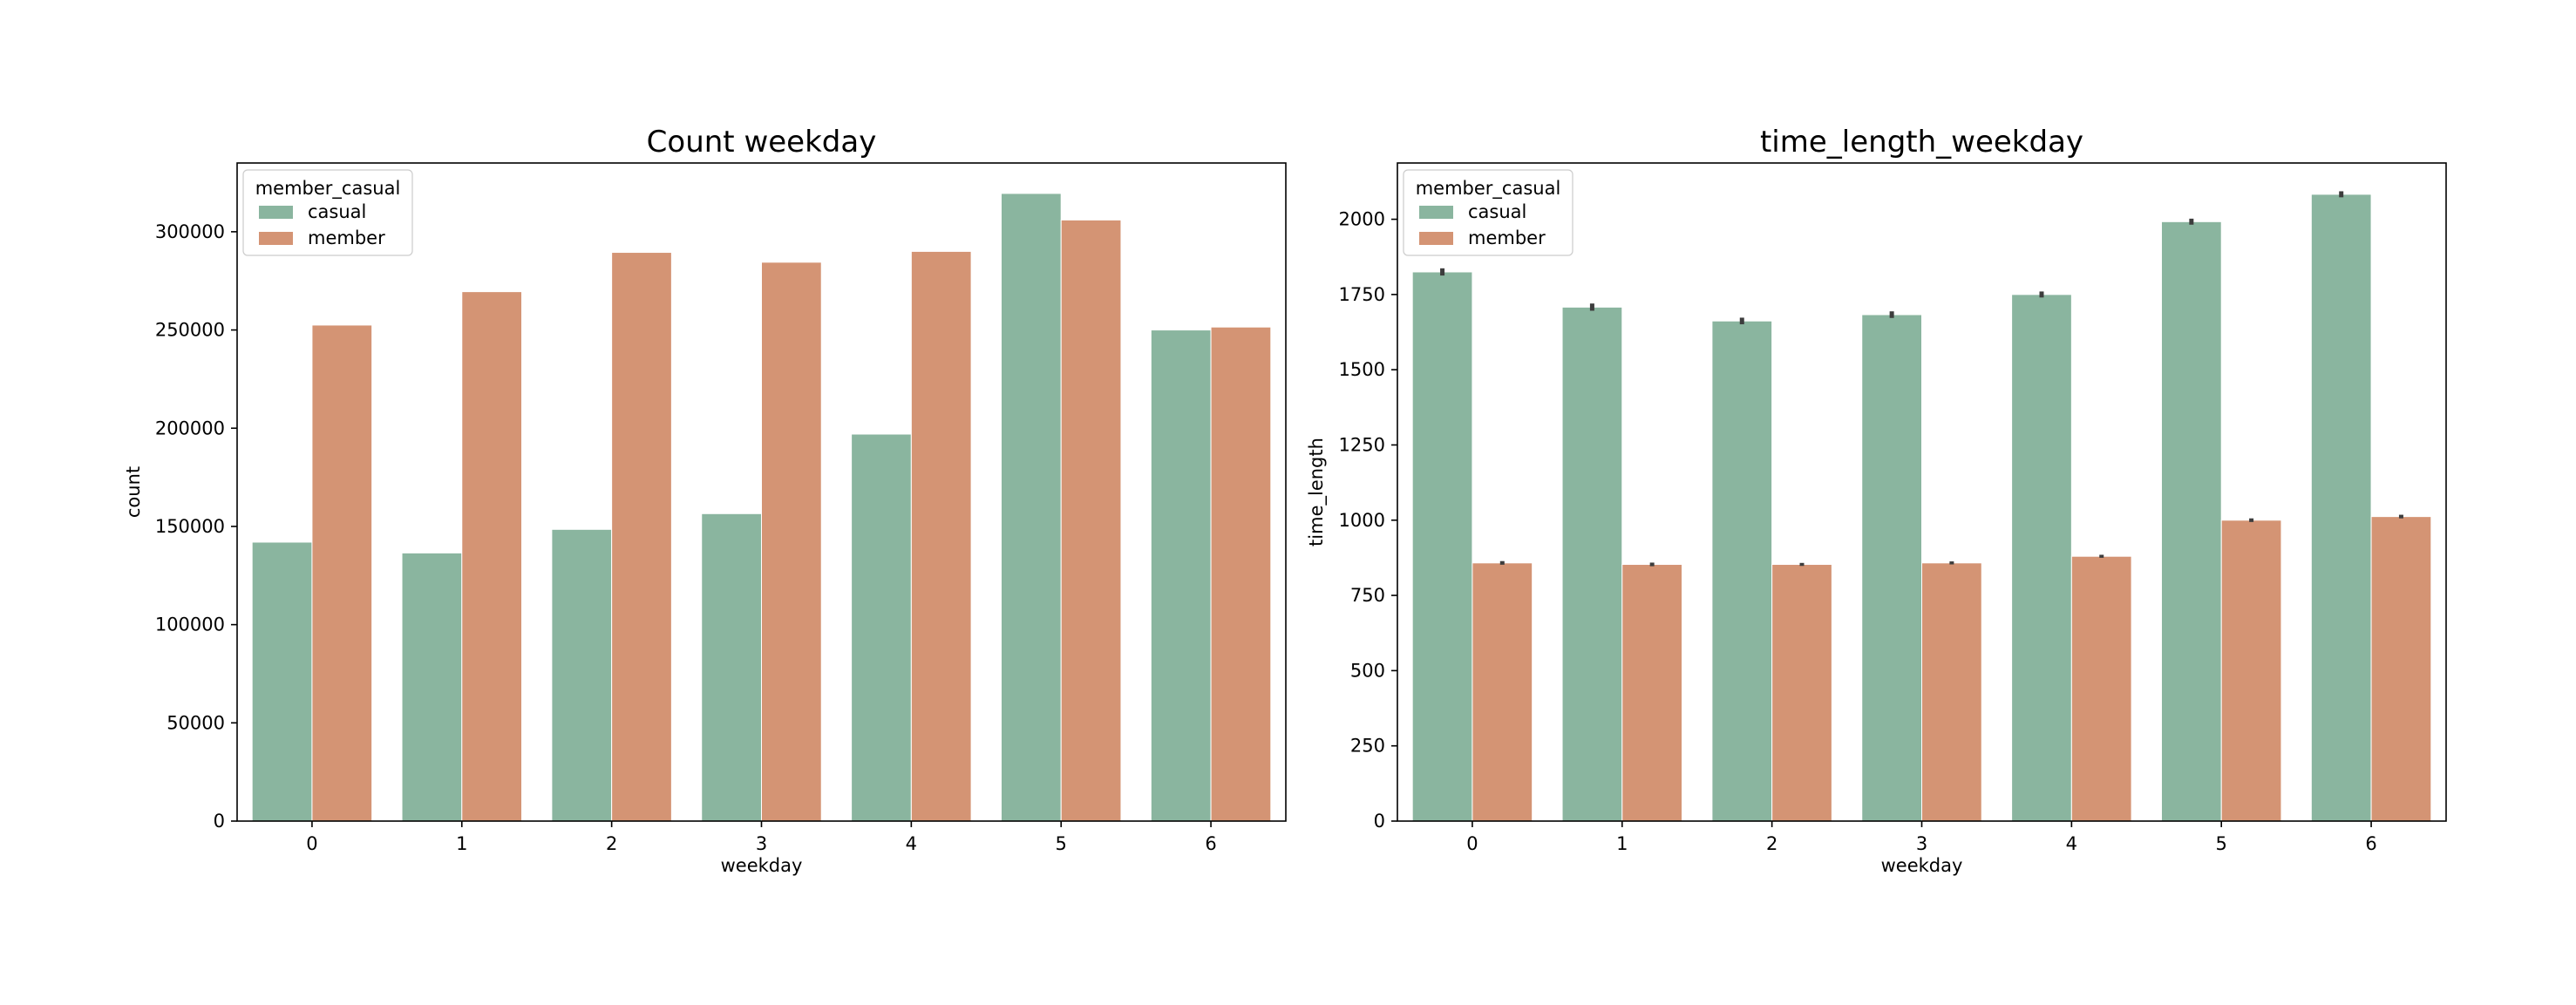  I want to click on y-tick-label: 2000, so click(1362, 219).